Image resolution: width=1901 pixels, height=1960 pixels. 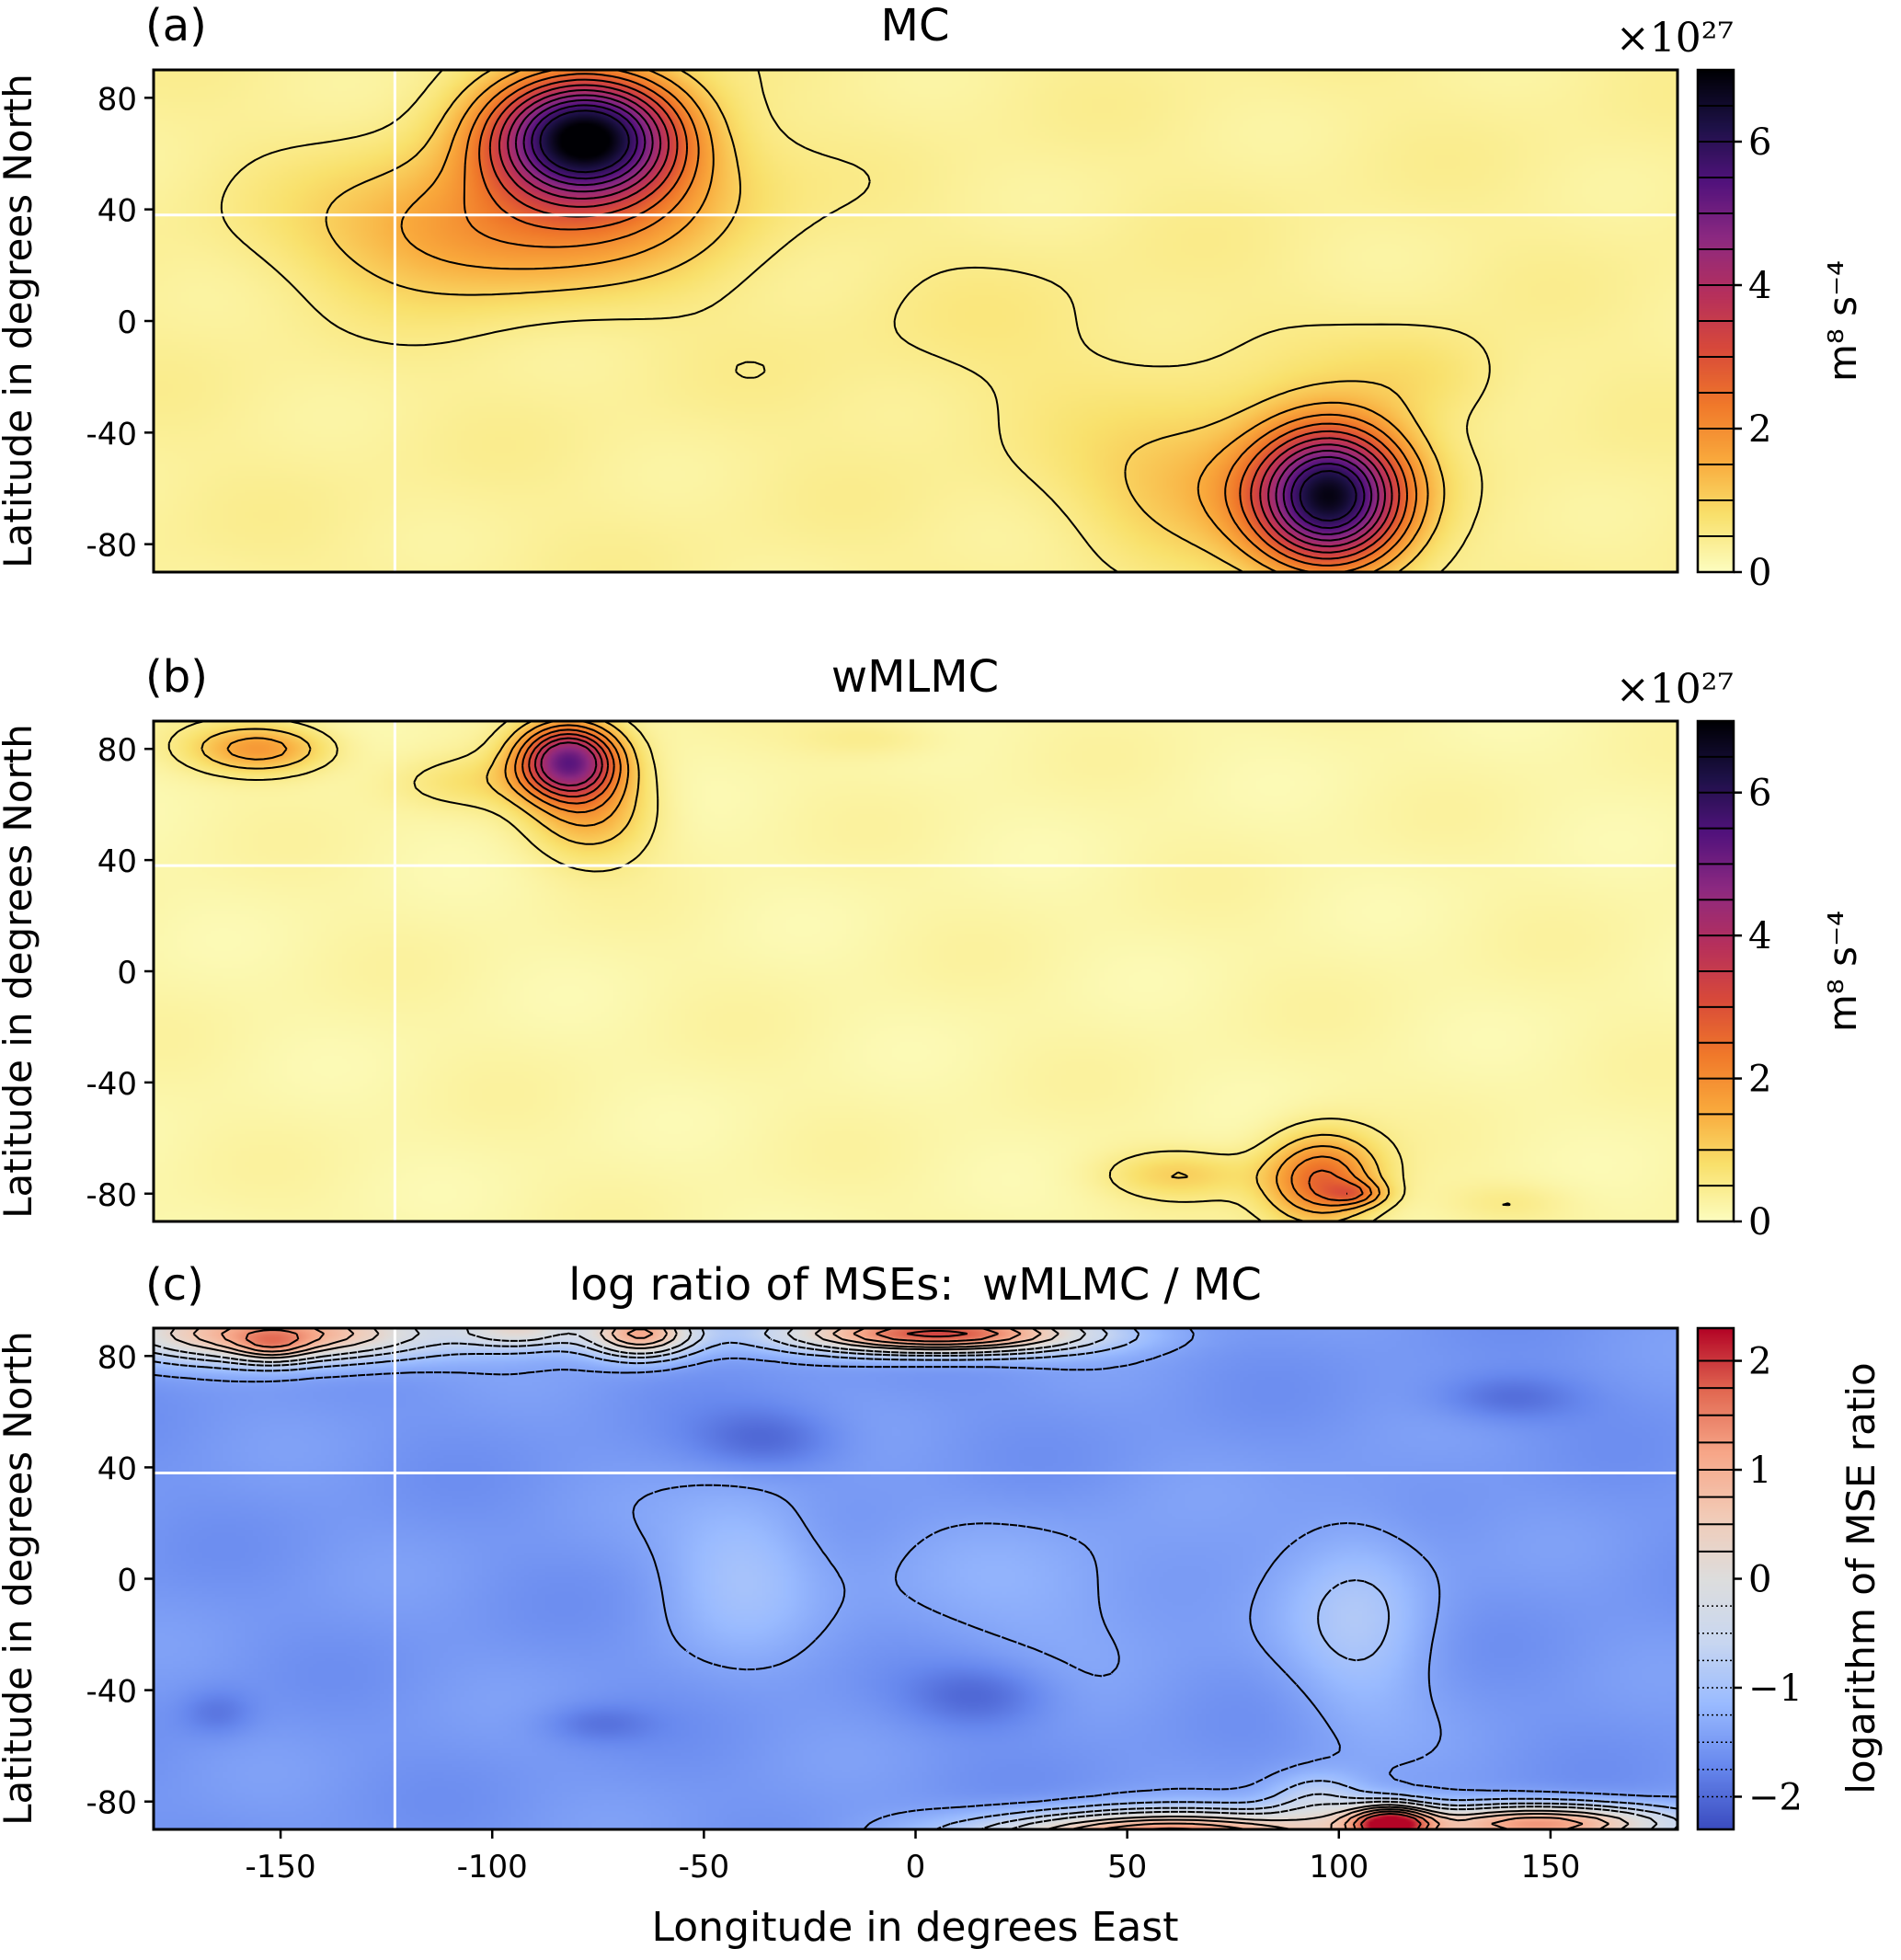 I want to click on colorbar-tick-label: 1, so click(x=1759, y=1471).